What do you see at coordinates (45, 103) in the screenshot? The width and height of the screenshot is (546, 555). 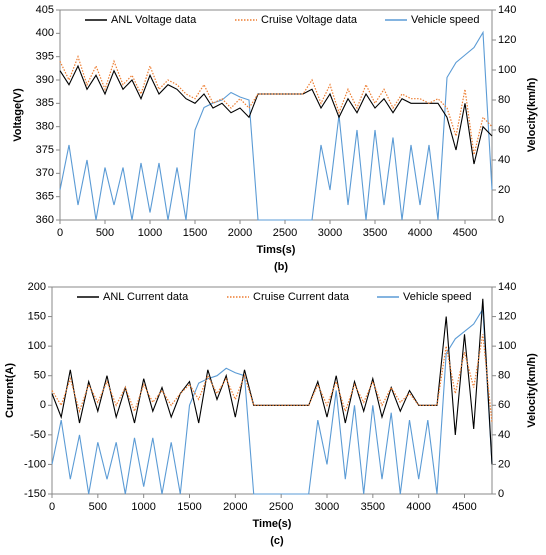 I see `y-tick-label: 385` at bounding box center [45, 103].